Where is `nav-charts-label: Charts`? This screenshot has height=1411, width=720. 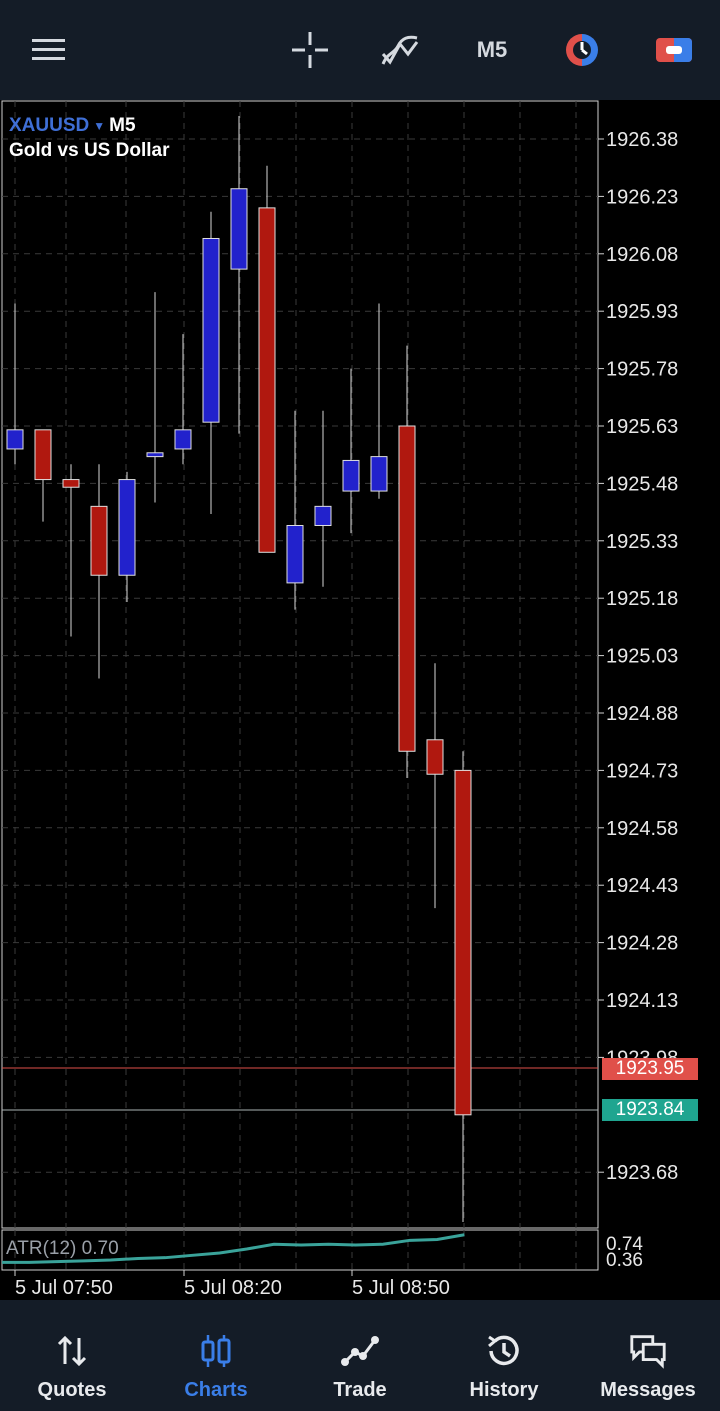 nav-charts-label: Charts is located at coordinates (216, 1390).